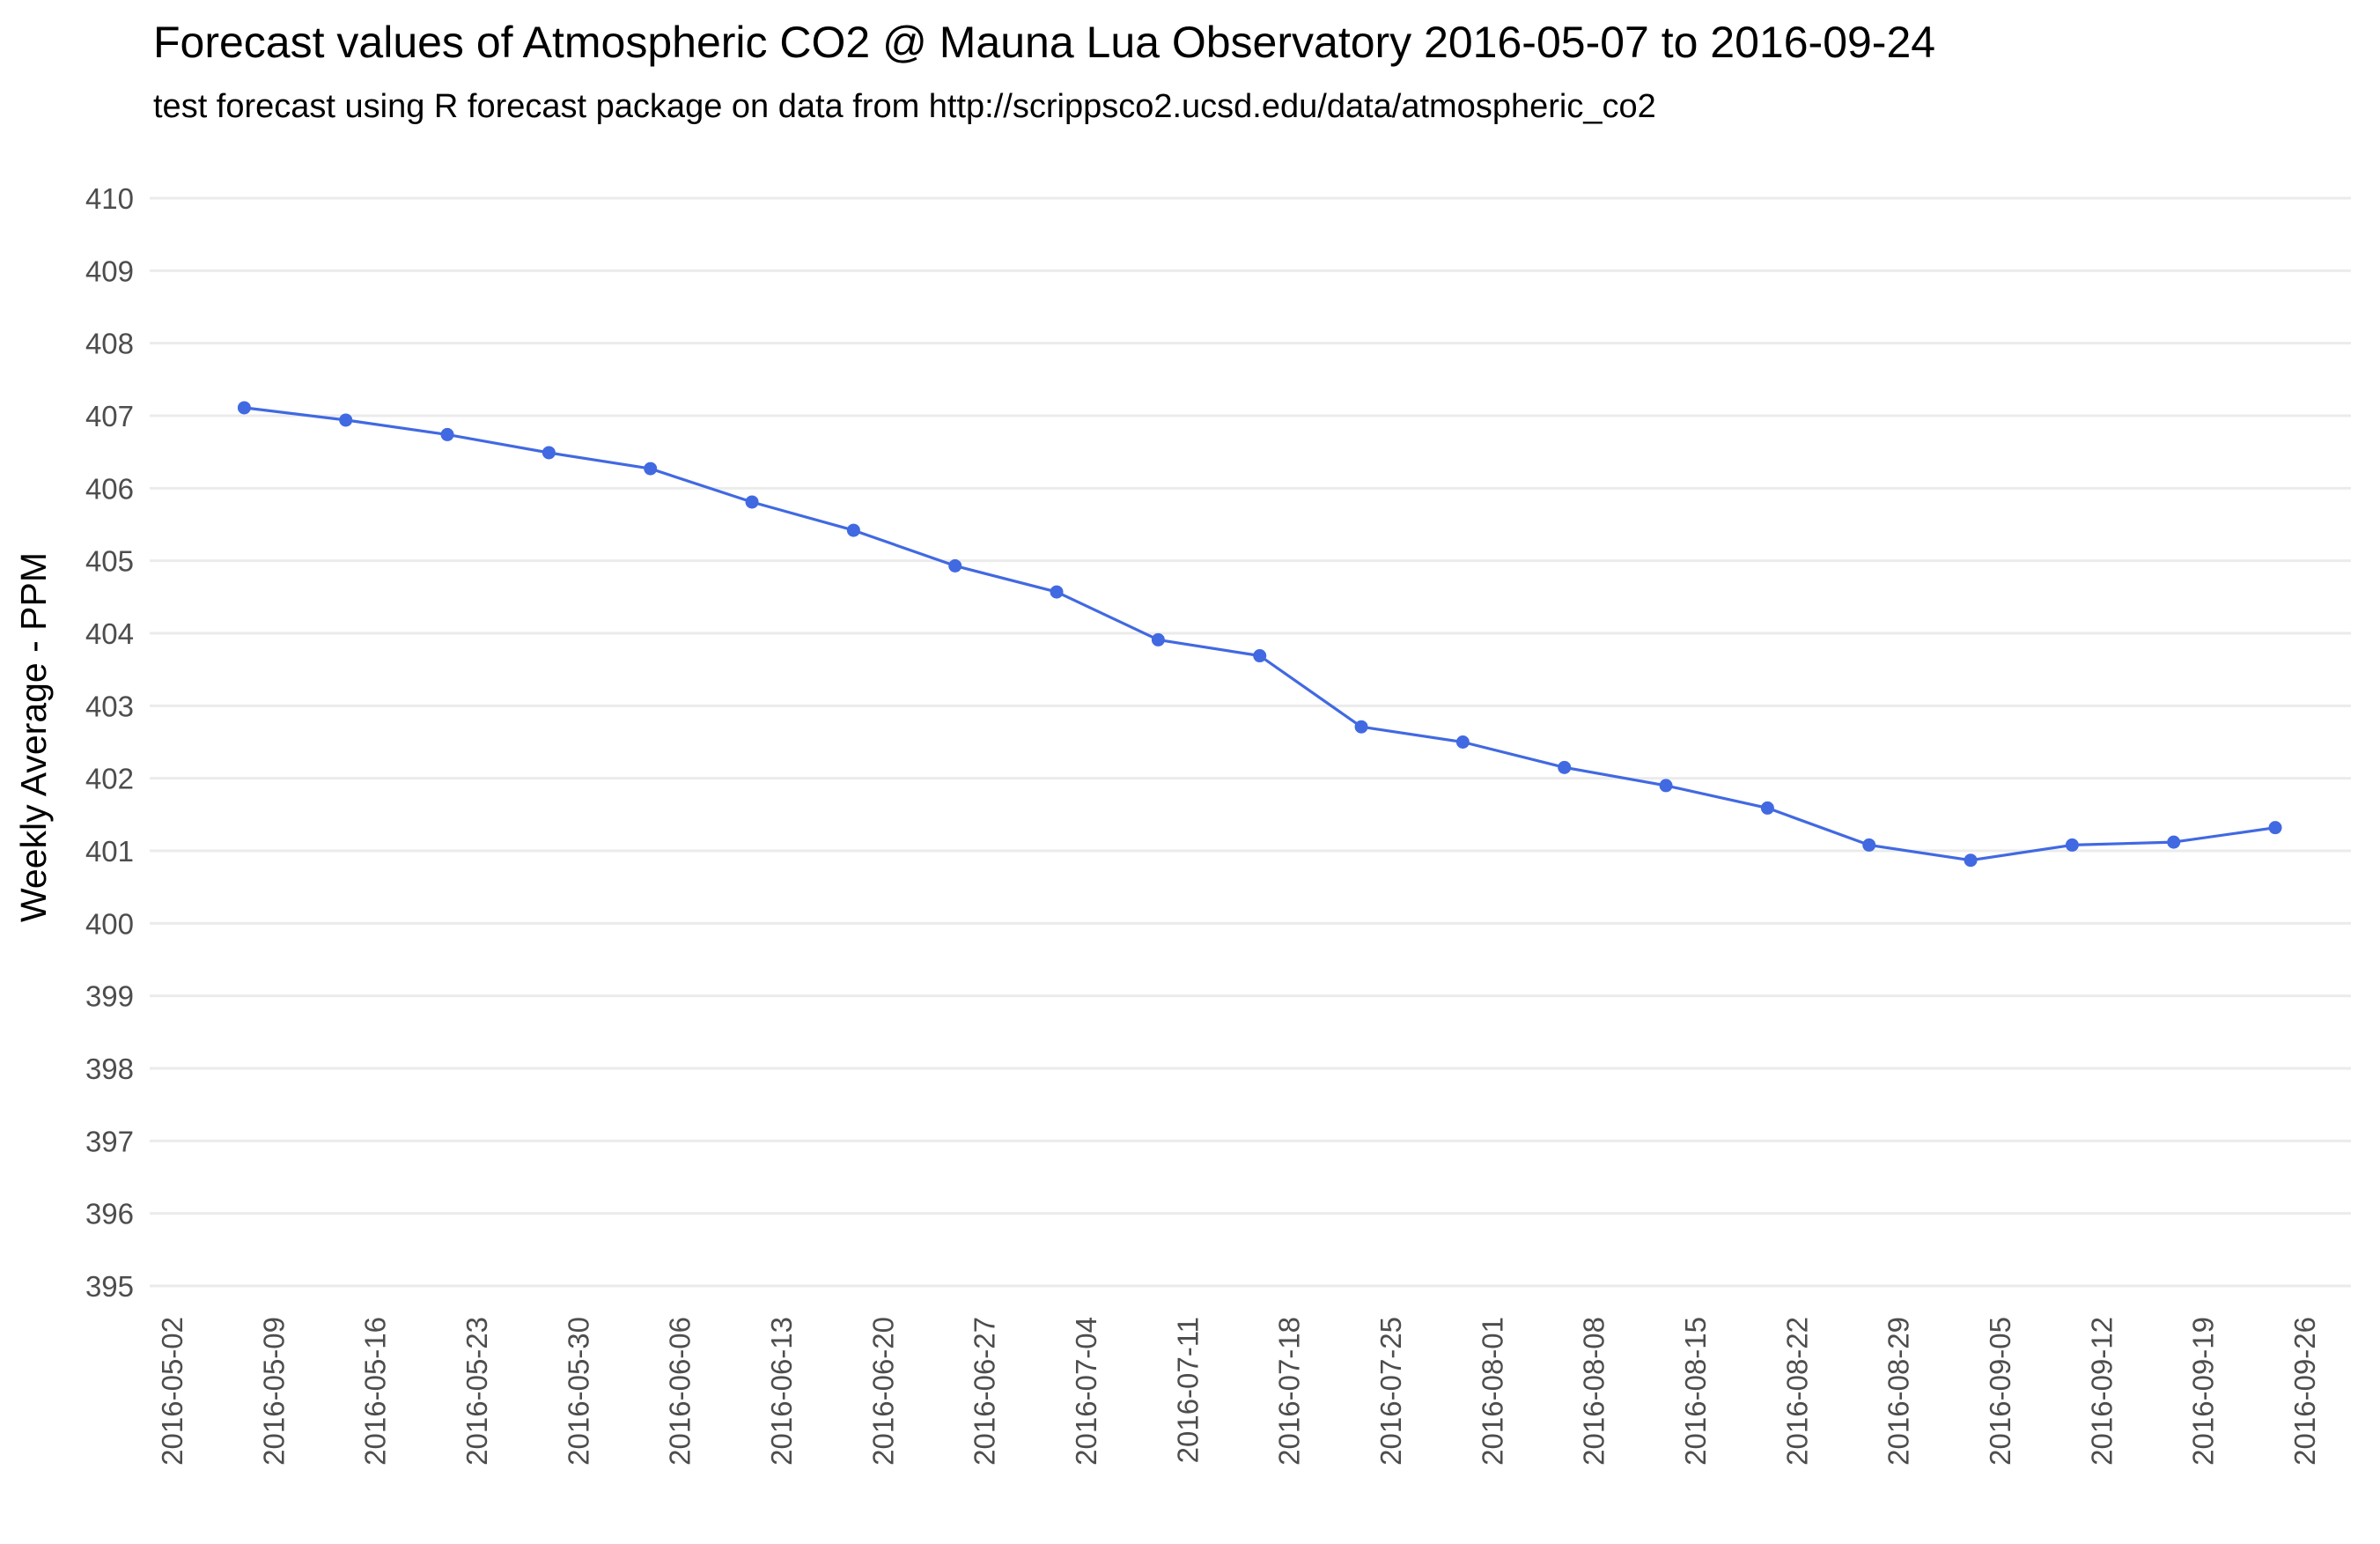 The height and width of the screenshot is (1544, 2380). What do you see at coordinates (2101, 1391) in the screenshot?
I see `x-tick-label: 2016-09-12` at bounding box center [2101, 1391].